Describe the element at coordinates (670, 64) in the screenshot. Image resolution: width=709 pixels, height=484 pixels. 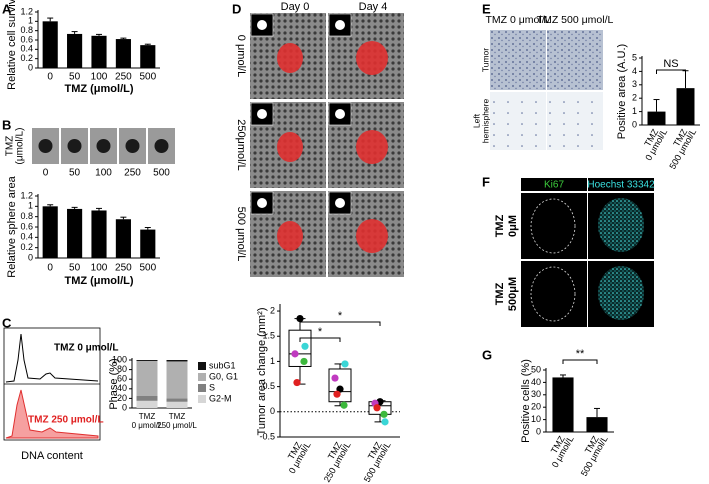
I see `significance-label: NS` at that location.